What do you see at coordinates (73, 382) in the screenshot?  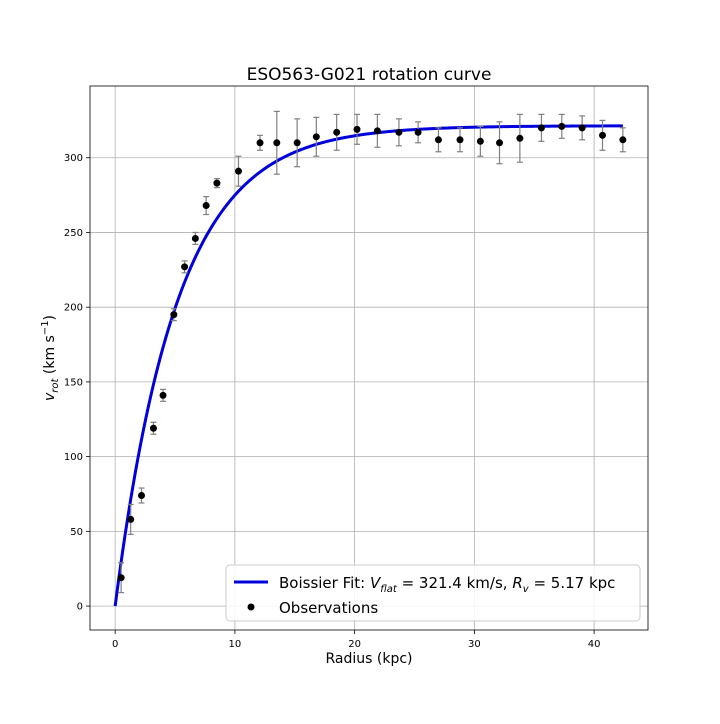 I see `y-tick-label: 150` at bounding box center [73, 382].